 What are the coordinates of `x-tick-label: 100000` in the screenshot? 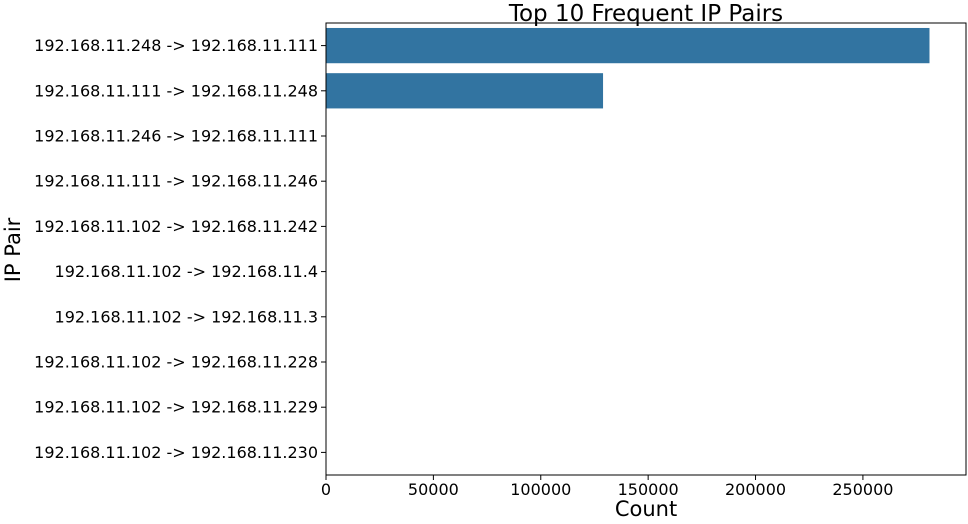 It's located at (540, 489).